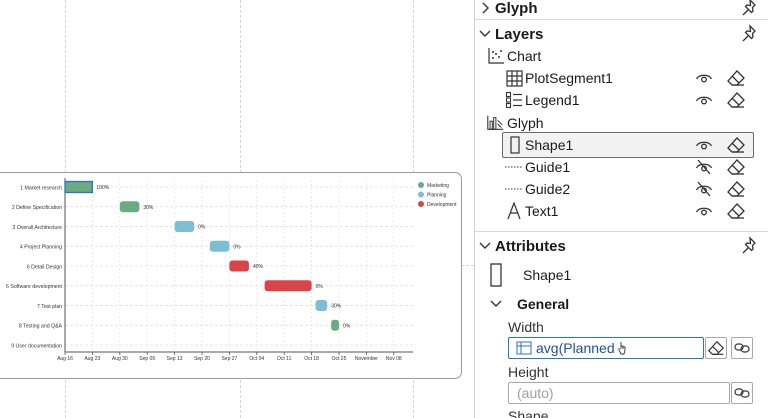 This screenshot has width=768, height=418. Describe the element at coordinates (621, 123) in the screenshot. I see `layer-item-glyph: Glyph` at that location.